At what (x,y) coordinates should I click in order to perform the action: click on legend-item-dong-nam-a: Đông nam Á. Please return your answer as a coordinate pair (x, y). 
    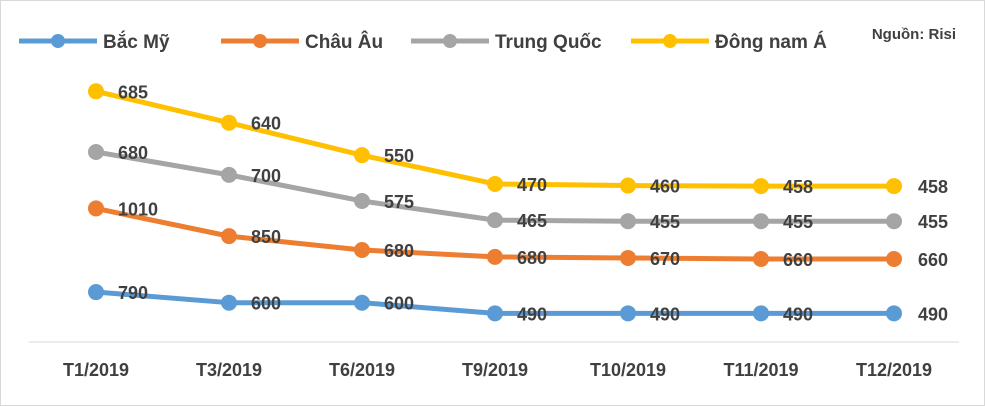
    Looking at the image, I should click on (729, 42).